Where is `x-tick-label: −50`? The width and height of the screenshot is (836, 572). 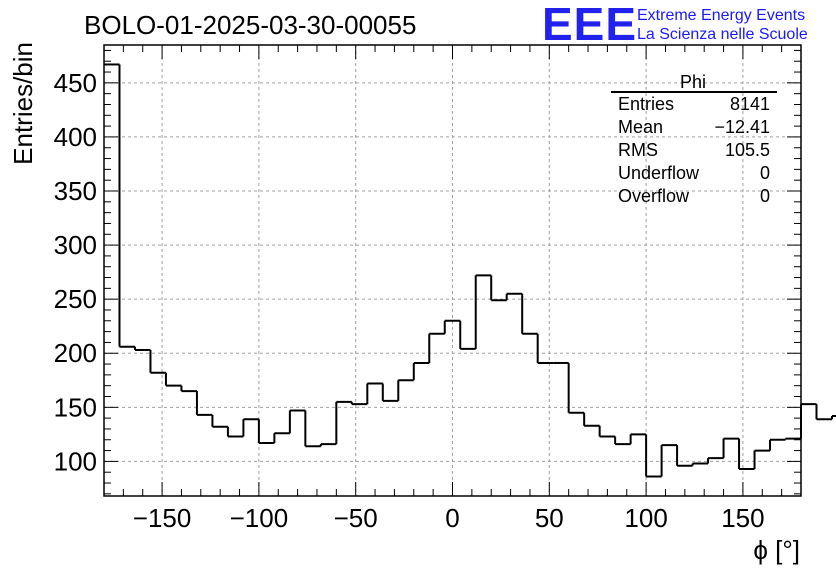 x-tick-label: −50 is located at coordinates (356, 518).